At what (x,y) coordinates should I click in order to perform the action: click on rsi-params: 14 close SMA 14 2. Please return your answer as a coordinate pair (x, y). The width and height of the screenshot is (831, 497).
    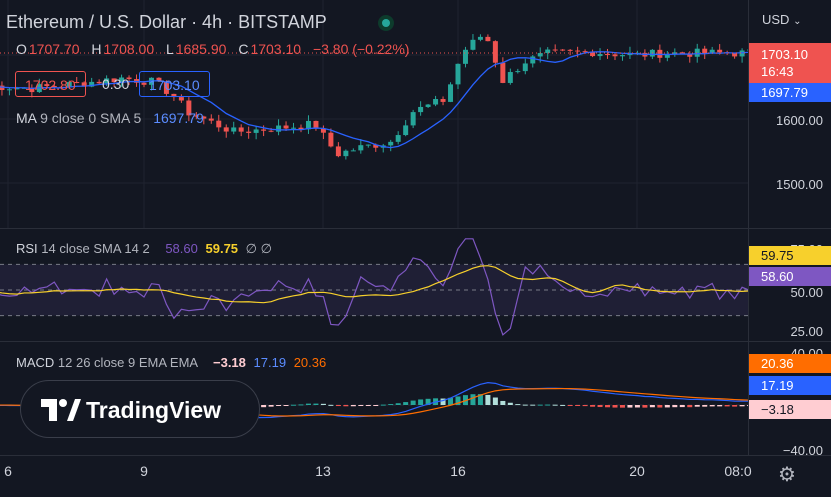
    Looking at the image, I should click on (95, 248).